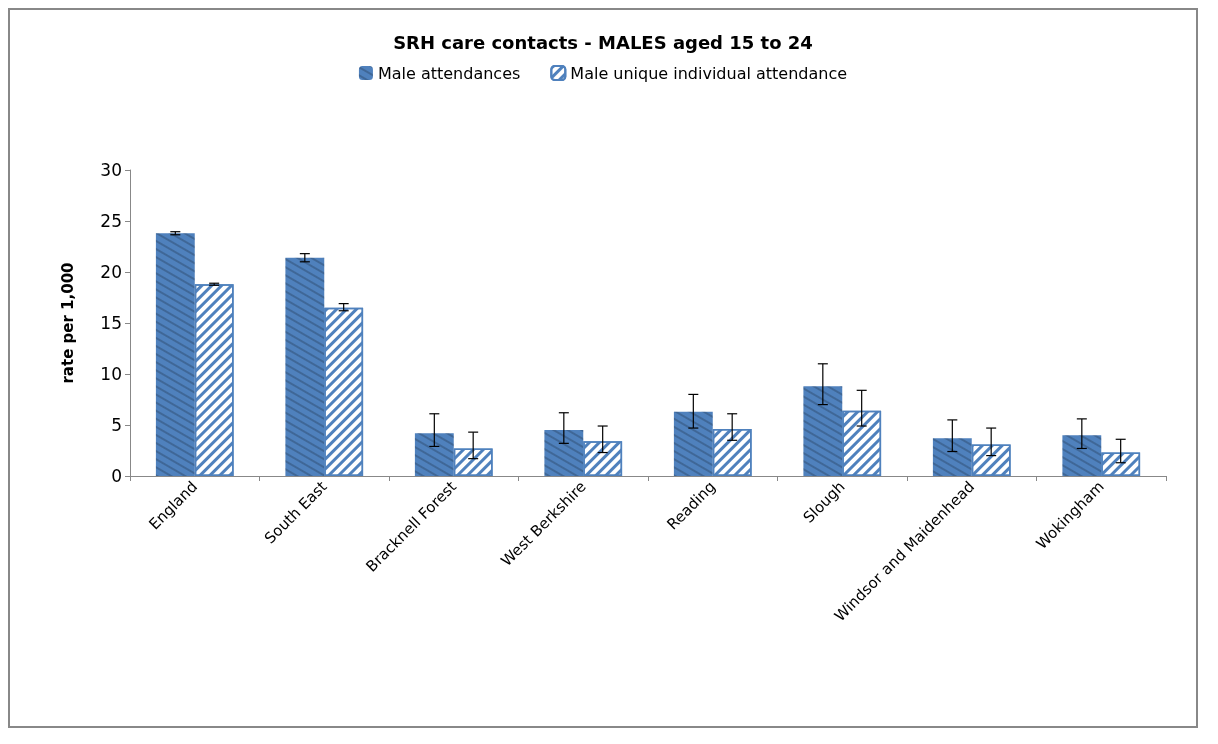 The height and width of the screenshot is (744, 1218). I want to click on y-tick-label: 0, so click(116, 476).